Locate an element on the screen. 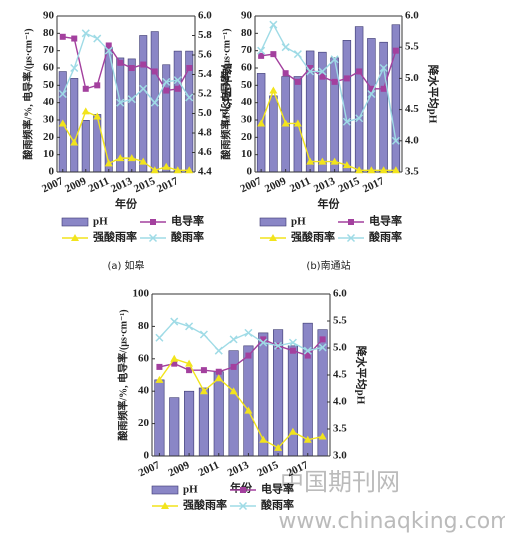  legend-label: 电导率 is located at coordinates (187, 221).